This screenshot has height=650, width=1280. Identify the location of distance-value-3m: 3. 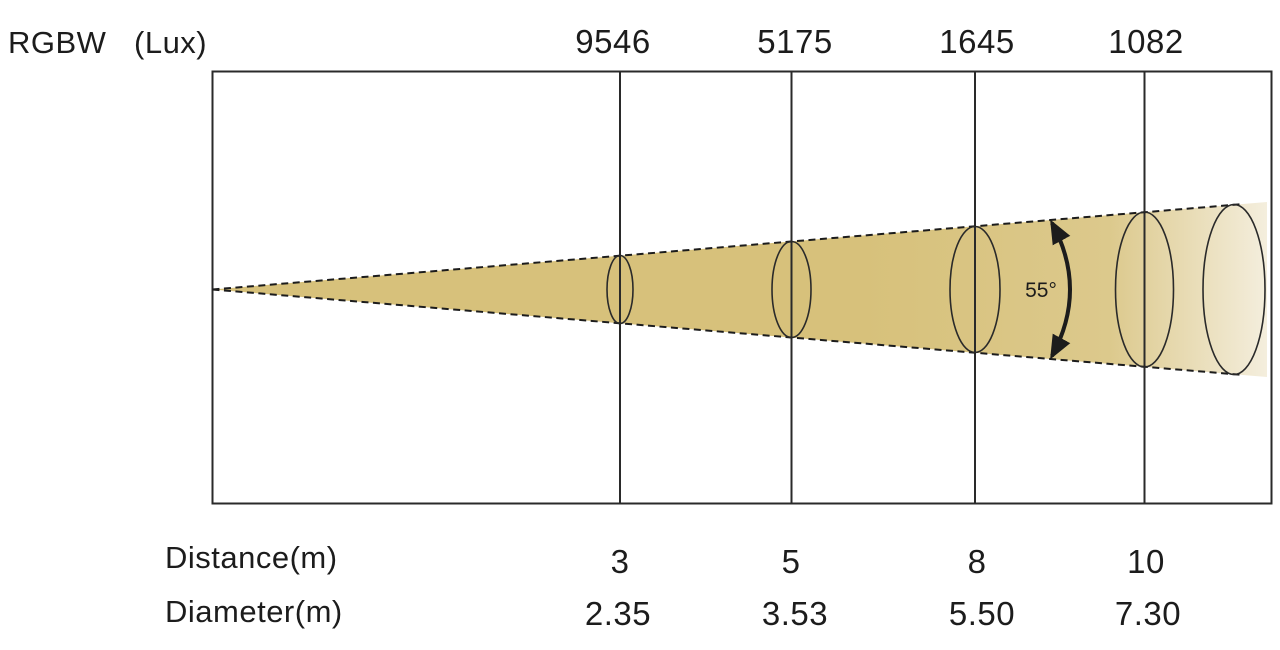
(620, 561).